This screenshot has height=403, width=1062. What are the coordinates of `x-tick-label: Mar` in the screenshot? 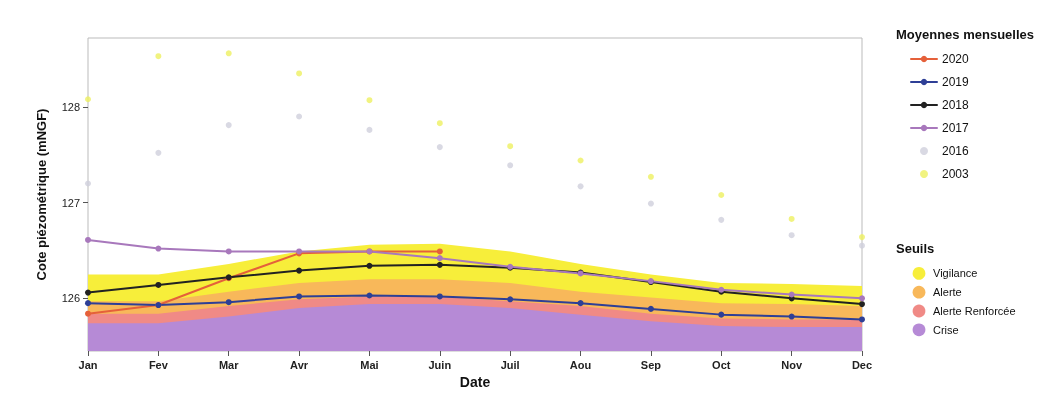 It's located at (229, 364).